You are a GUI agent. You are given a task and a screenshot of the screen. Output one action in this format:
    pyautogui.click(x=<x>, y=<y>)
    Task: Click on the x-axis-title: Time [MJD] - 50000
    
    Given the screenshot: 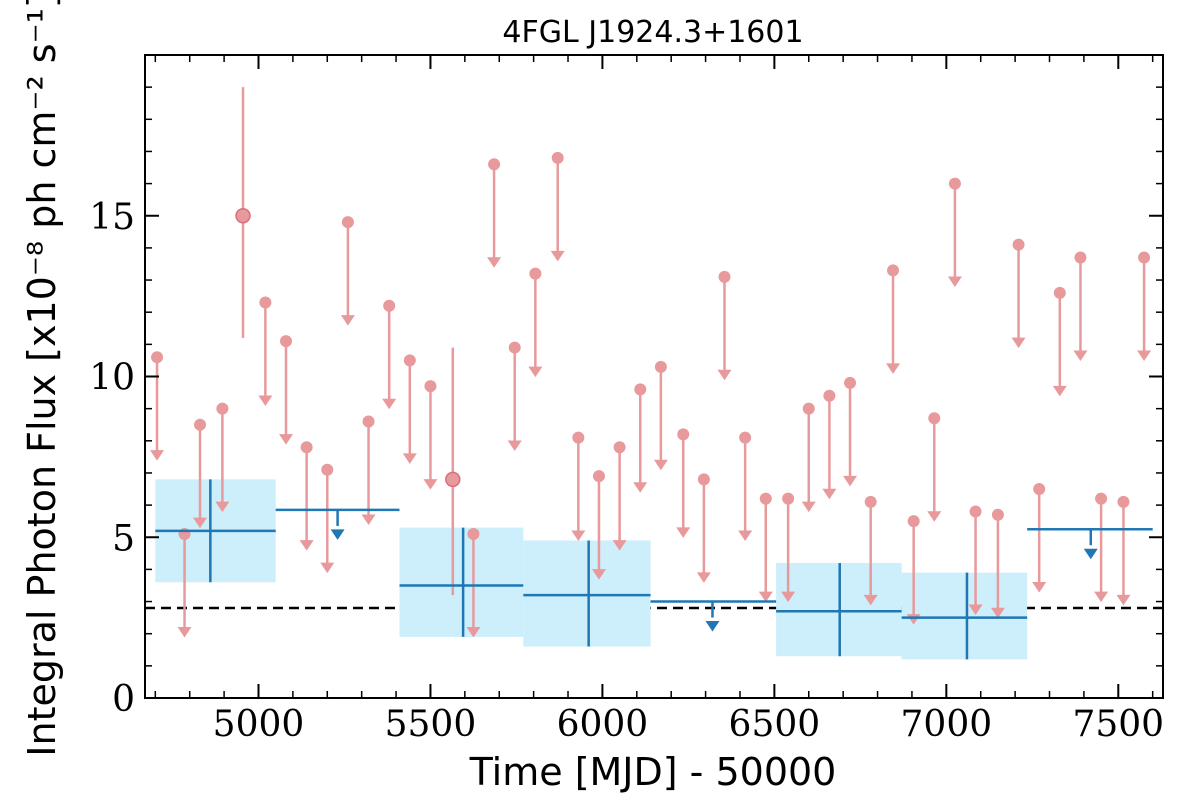 What is the action you would take?
    pyautogui.click(x=653, y=772)
    